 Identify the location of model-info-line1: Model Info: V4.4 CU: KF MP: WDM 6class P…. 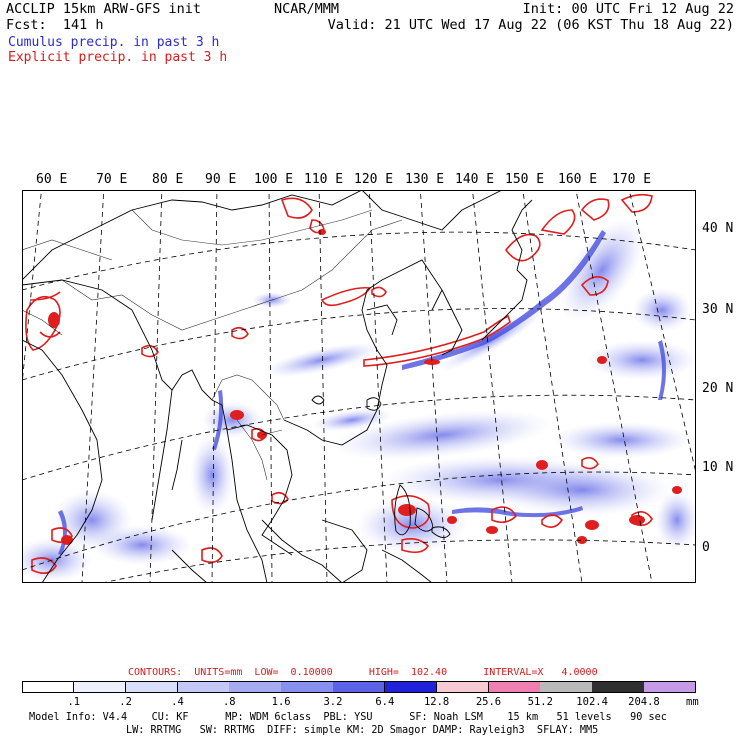
(348, 717).